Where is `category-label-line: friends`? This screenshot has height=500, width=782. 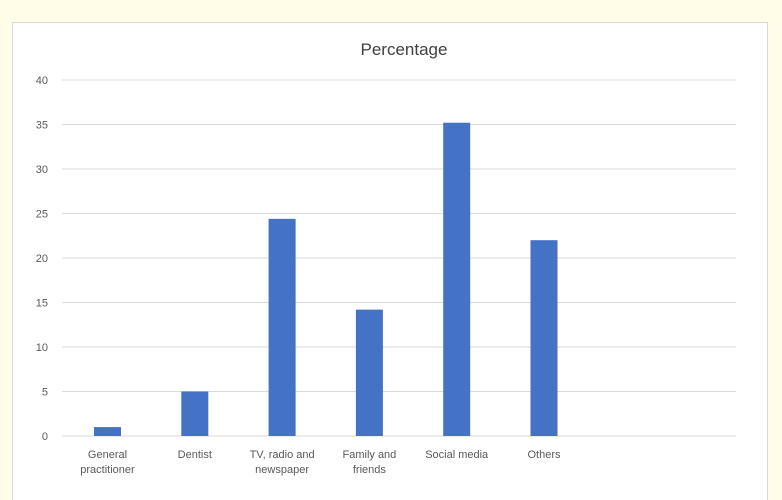 category-label-line: friends is located at coordinates (370, 470).